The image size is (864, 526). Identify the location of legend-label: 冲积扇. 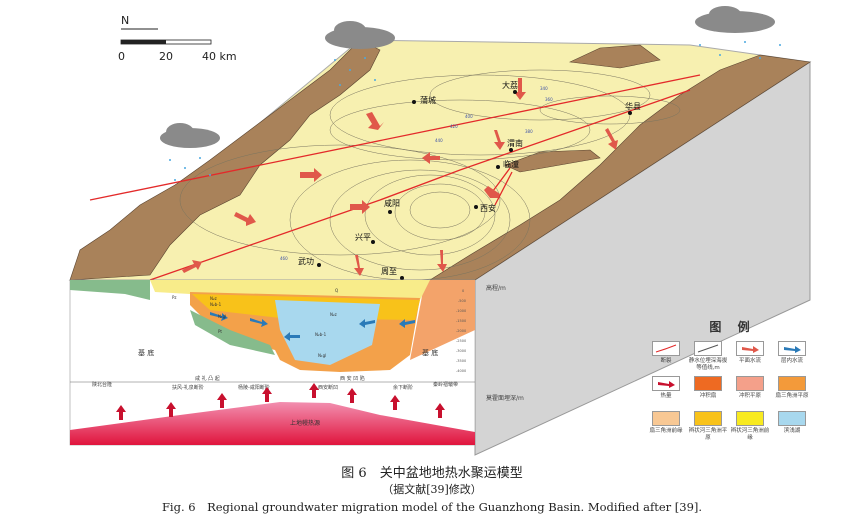
(708, 396).